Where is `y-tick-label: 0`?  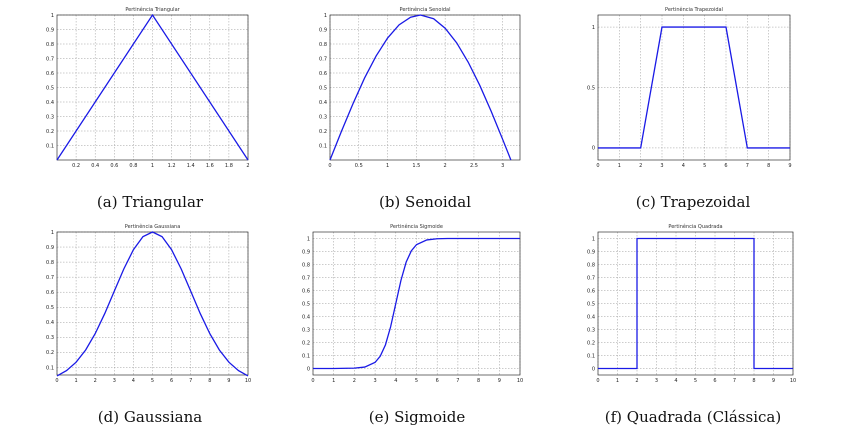 y-tick-label: 0 is located at coordinates (593, 369).